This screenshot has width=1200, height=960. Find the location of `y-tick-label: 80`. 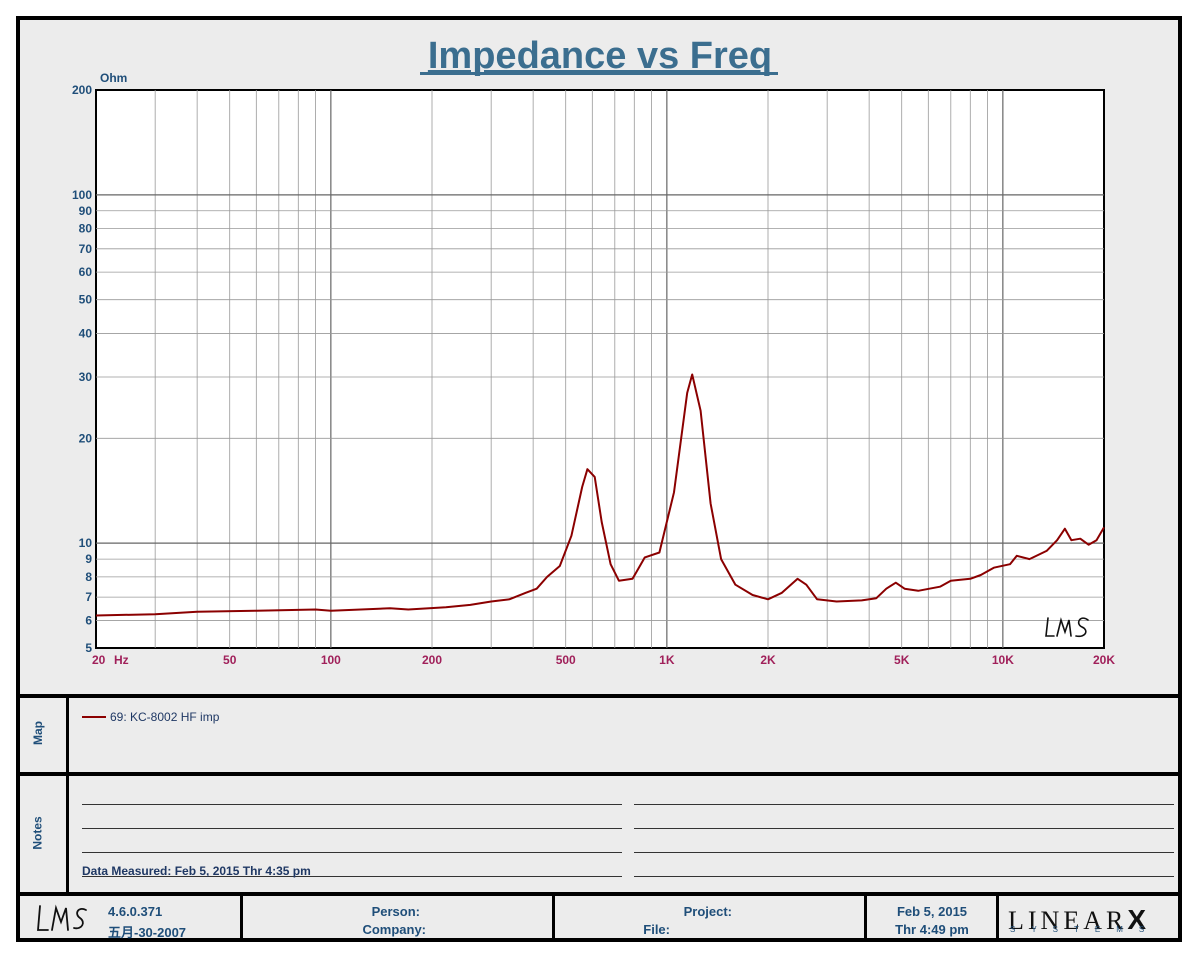

y-tick-label: 80 is located at coordinates (86, 229).